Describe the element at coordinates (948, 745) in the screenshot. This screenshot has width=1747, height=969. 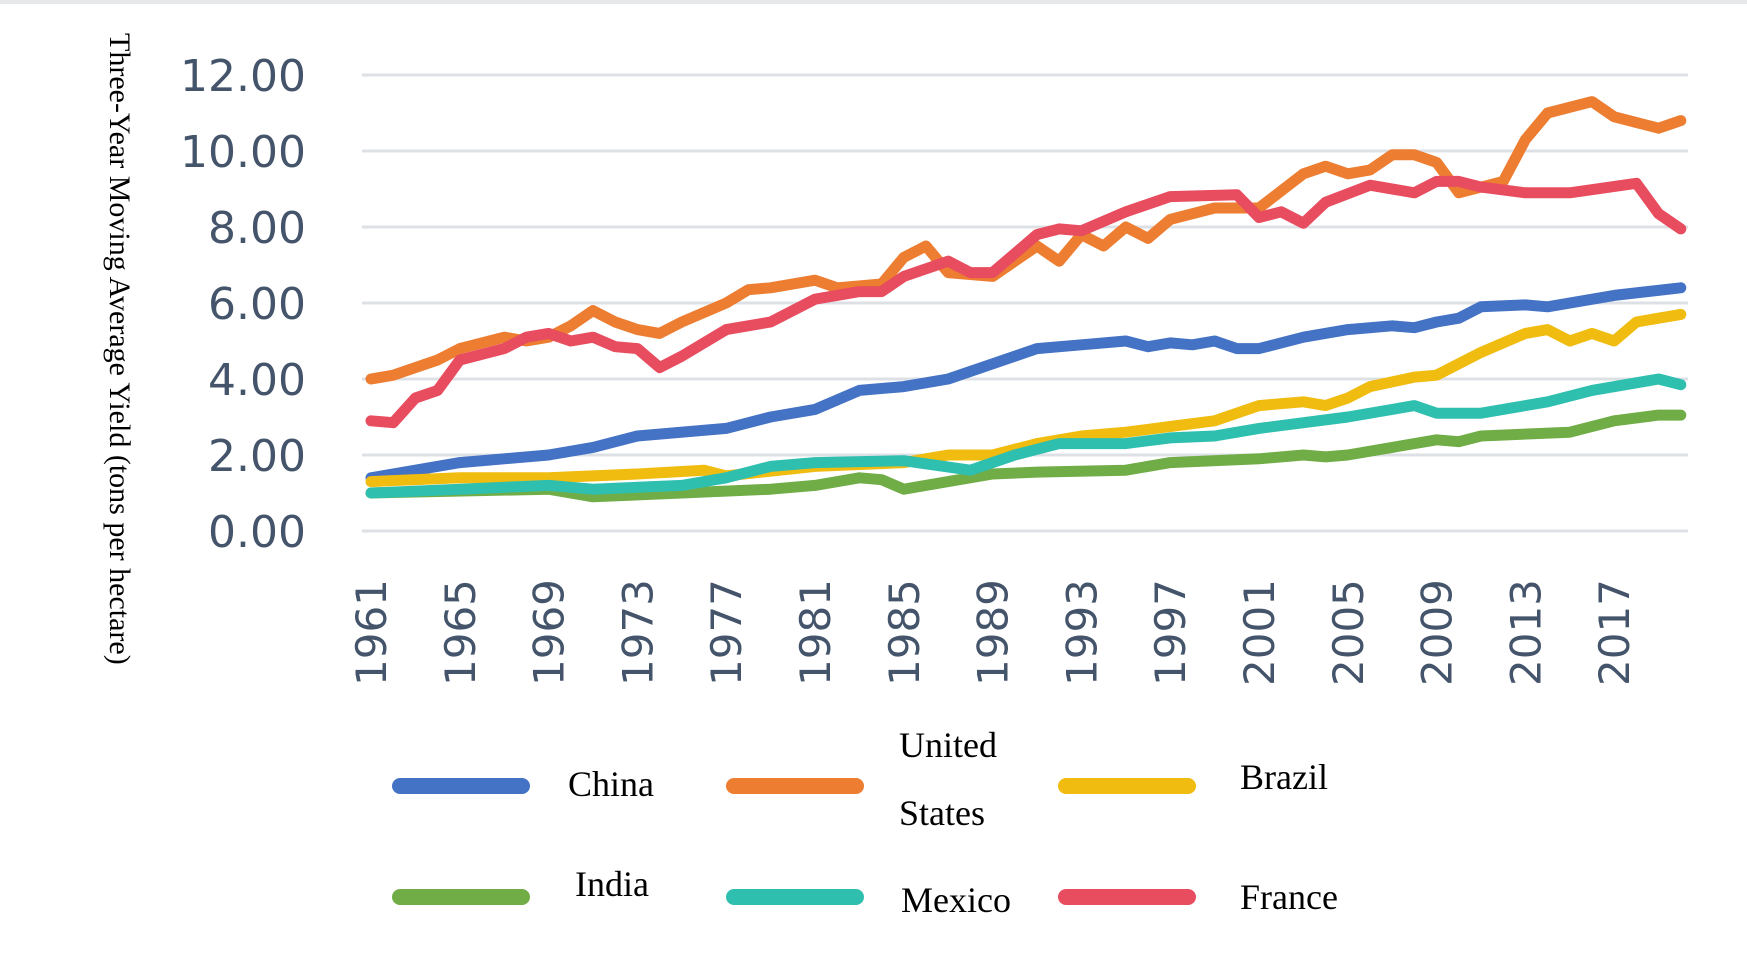
I see `legend-label-united-states-line1: United` at that location.